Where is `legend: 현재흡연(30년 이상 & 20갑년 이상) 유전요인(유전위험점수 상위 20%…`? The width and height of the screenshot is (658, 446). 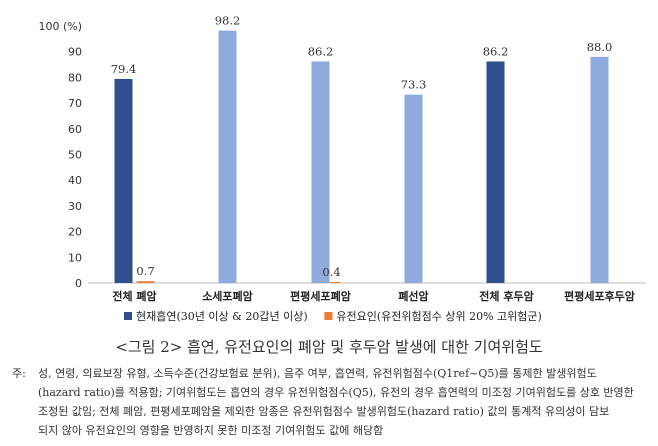
legend: 현재흡연(30년 이상 & 20갑년 이상) 유전요인(유전위험점수 상위 20%… is located at coordinates (333, 316).